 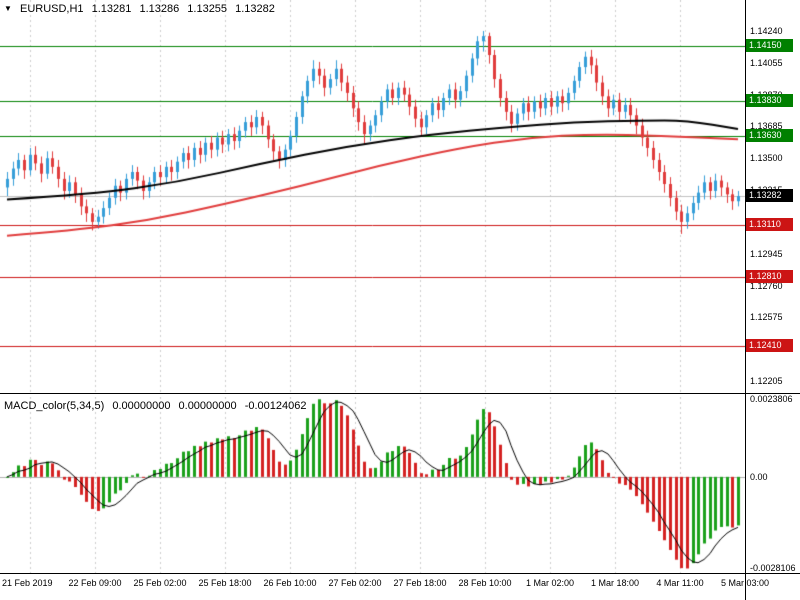 I want to click on time-axis-label: 27 Feb 02:00, so click(x=355, y=583).